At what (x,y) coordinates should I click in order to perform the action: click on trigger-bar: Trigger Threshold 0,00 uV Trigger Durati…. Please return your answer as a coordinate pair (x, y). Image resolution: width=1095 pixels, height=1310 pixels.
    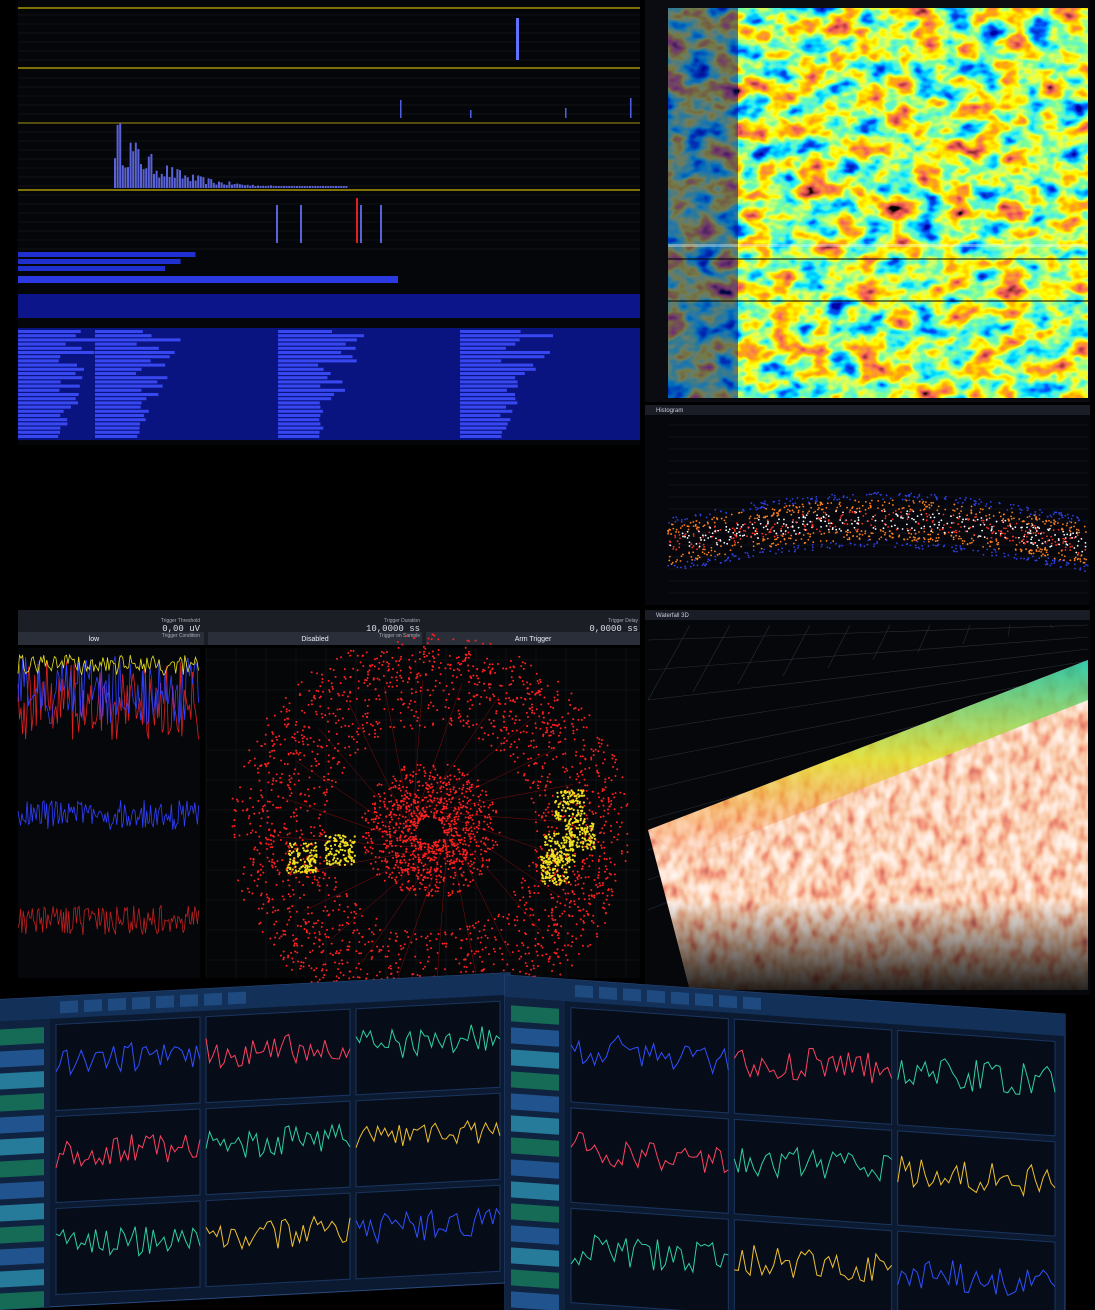
    Looking at the image, I should click on (329, 627).